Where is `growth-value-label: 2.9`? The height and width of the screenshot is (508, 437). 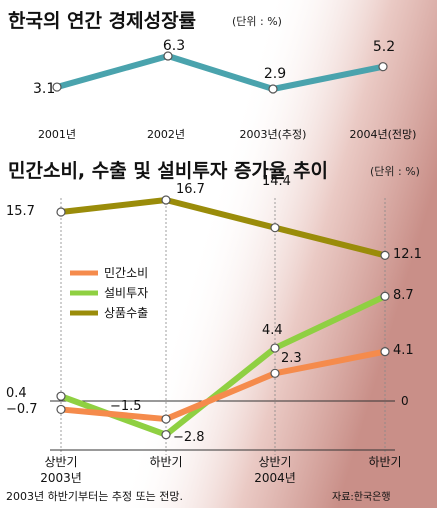 growth-value-label: 2.9 is located at coordinates (275, 74).